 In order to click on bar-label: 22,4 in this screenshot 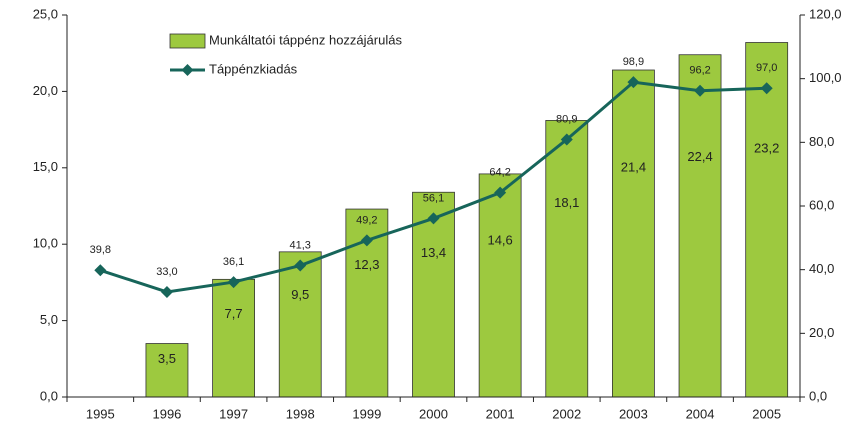, I will do `click(699, 156)`.